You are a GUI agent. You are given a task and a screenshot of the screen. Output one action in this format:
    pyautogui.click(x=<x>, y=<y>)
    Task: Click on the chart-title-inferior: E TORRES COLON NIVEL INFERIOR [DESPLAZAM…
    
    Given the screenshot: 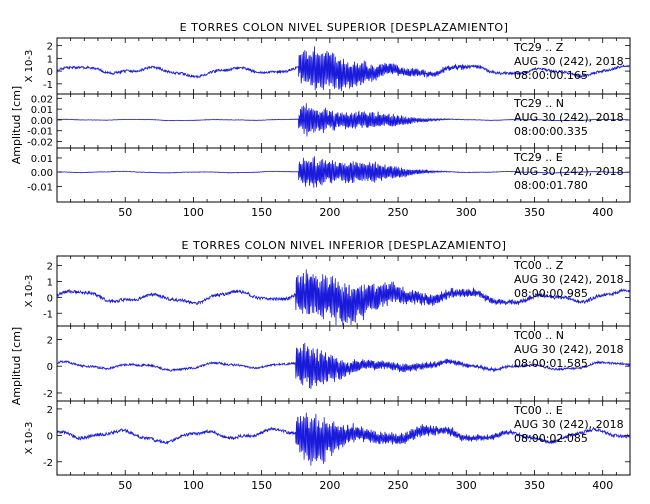 What is the action you would take?
    pyautogui.click(x=344, y=245)
    